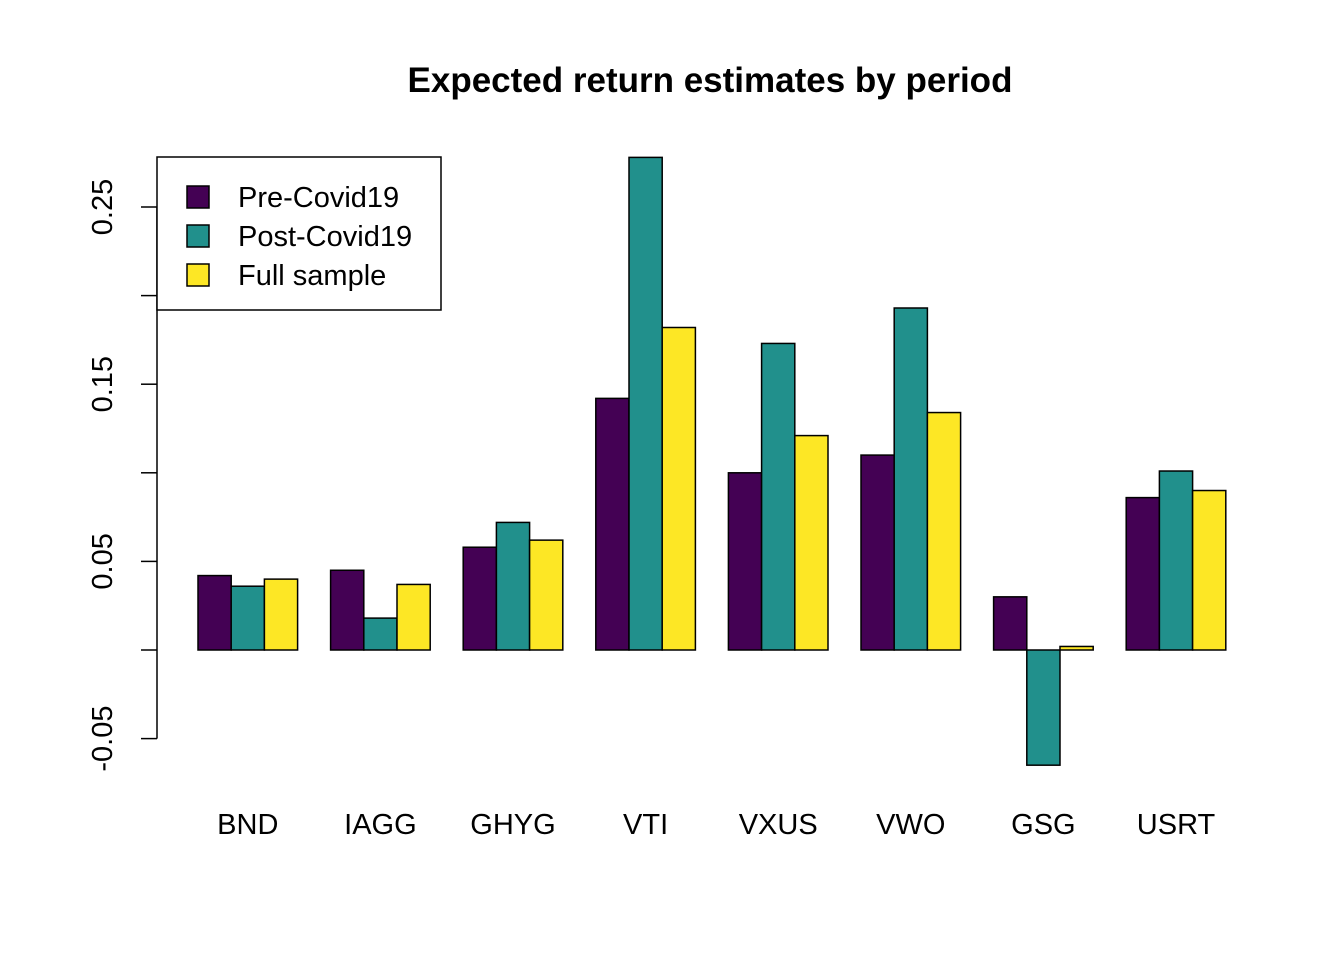 This screenshot has width=1344, height=960. I want to click on legend: Pre-Covid19 Post-Covid19 Full sample, so click(299, 233).